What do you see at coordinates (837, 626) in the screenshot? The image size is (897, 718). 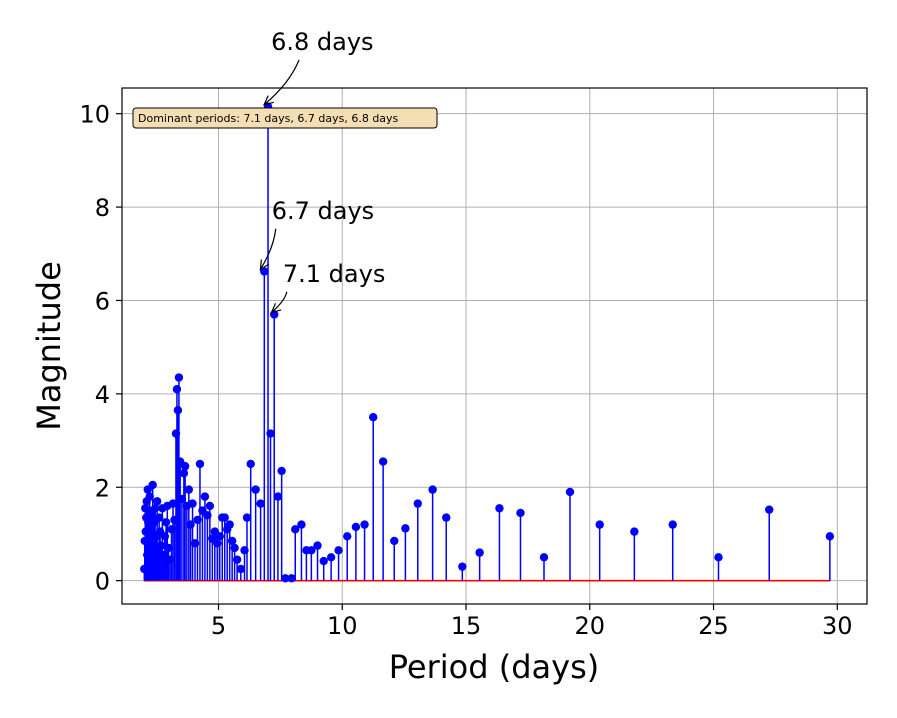 I see `x-tick-label: 30` at bounding box center [837, 626].